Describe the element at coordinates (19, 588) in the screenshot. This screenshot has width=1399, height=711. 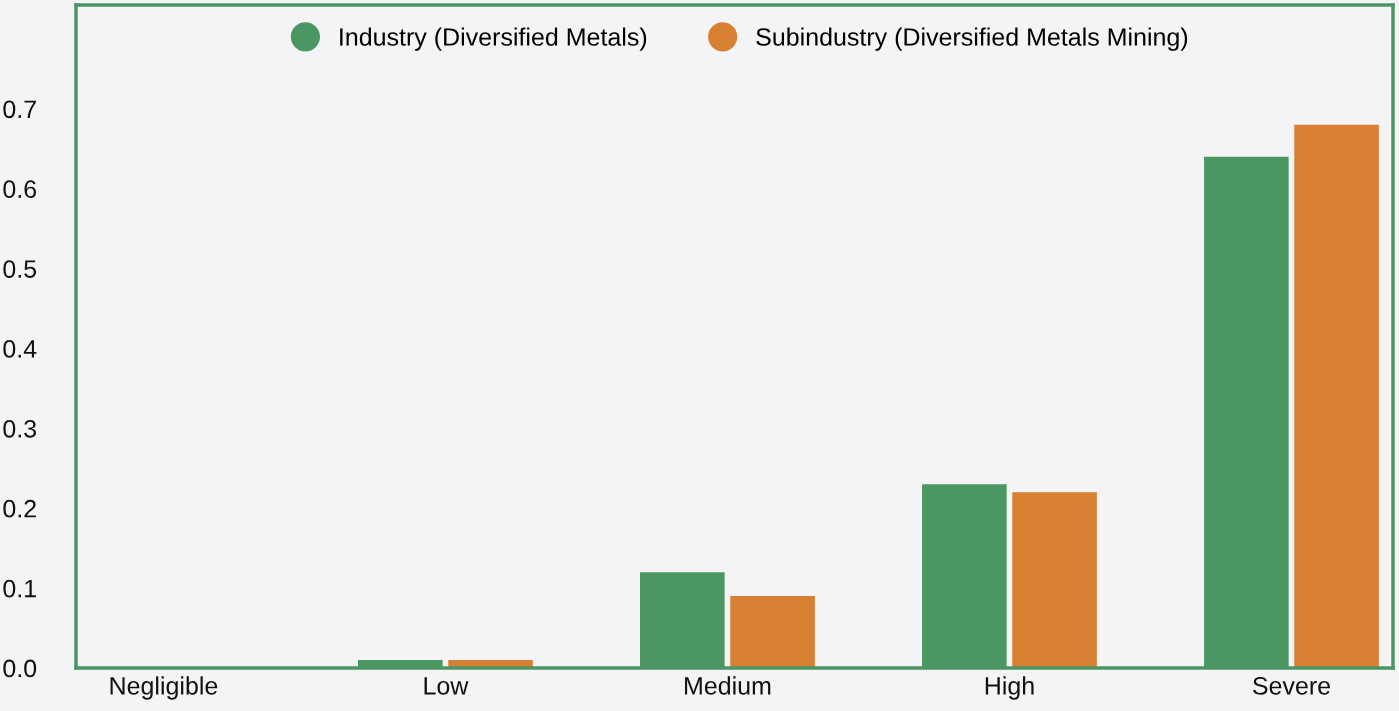
I see `y-tick-label: 0.1` at that location.